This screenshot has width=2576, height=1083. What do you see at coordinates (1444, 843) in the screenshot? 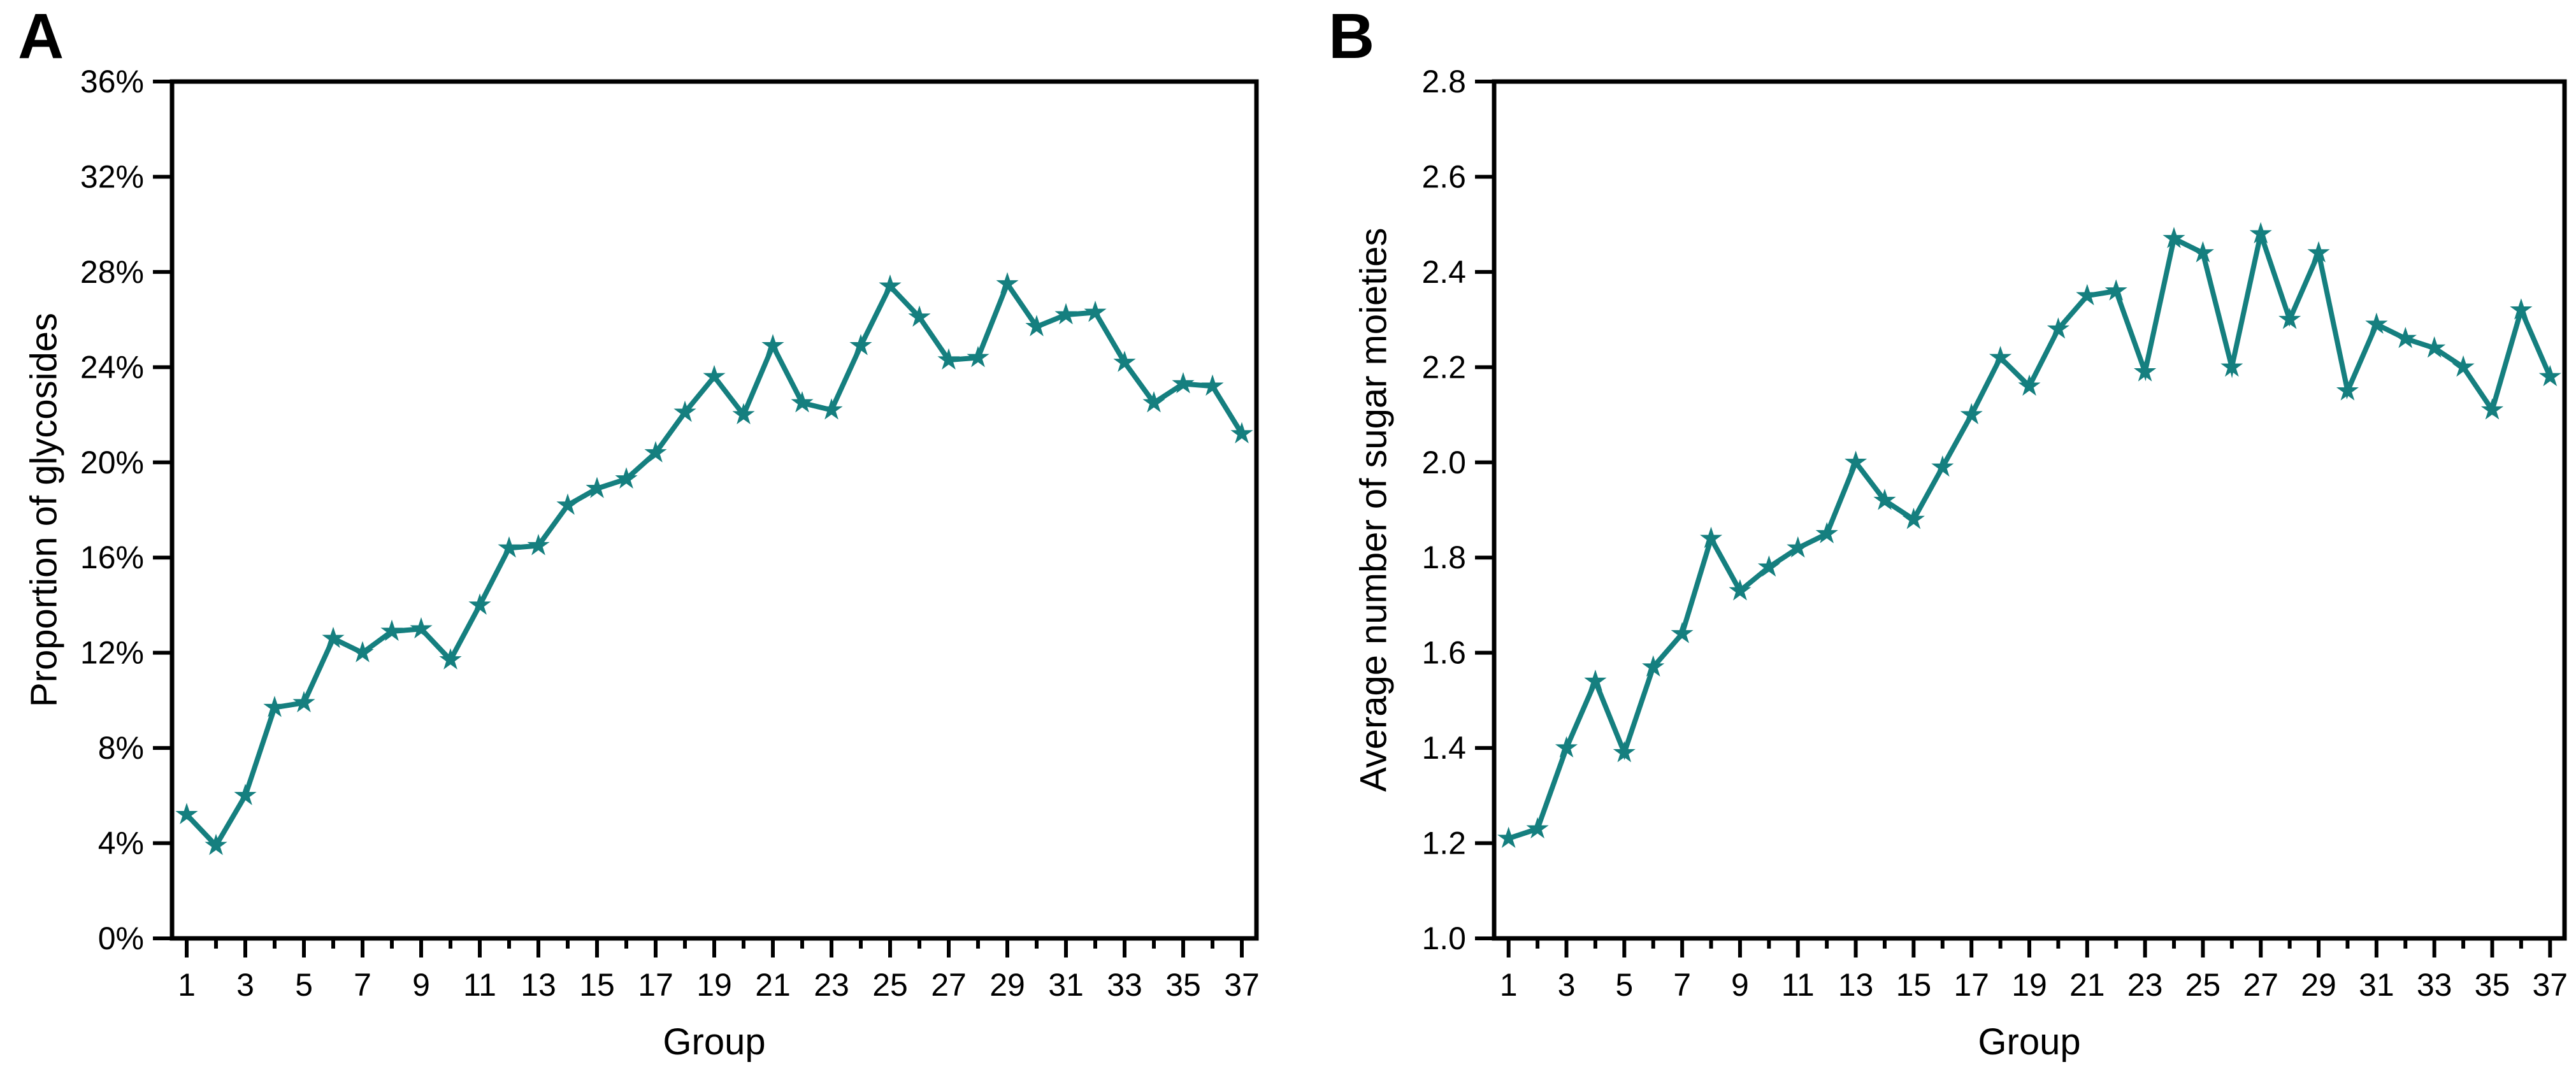
I see `y-axis-tick-label: 1.2` at bounding box center [1444, 843].